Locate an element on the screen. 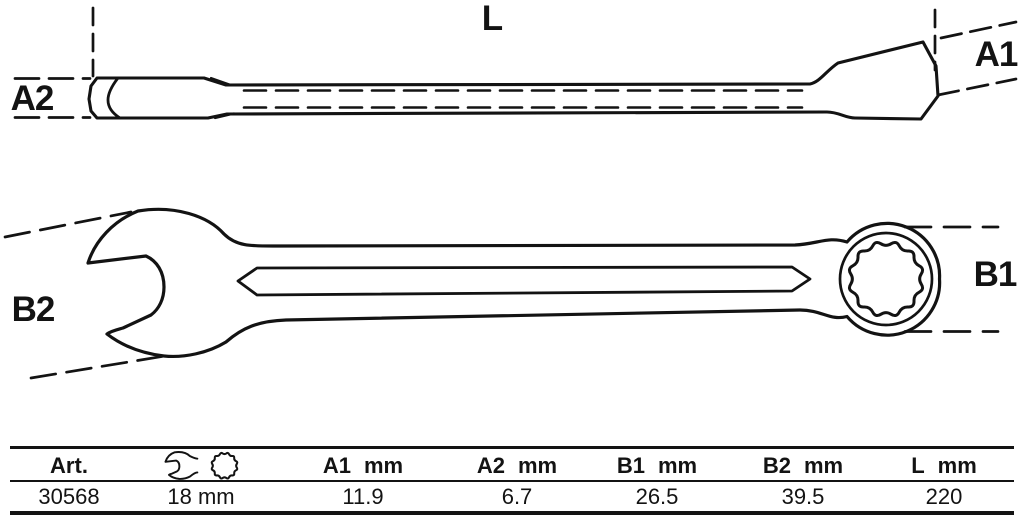  column-header-a2: A2 mm is located at coordinates (517, 465).